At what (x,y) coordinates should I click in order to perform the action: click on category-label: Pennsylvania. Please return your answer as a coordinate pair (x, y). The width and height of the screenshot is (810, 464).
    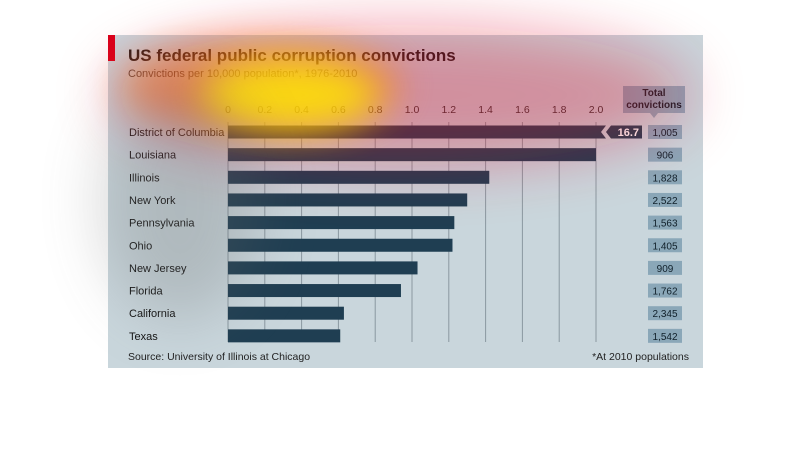
    Looking at the image, I should click on (162, 224).